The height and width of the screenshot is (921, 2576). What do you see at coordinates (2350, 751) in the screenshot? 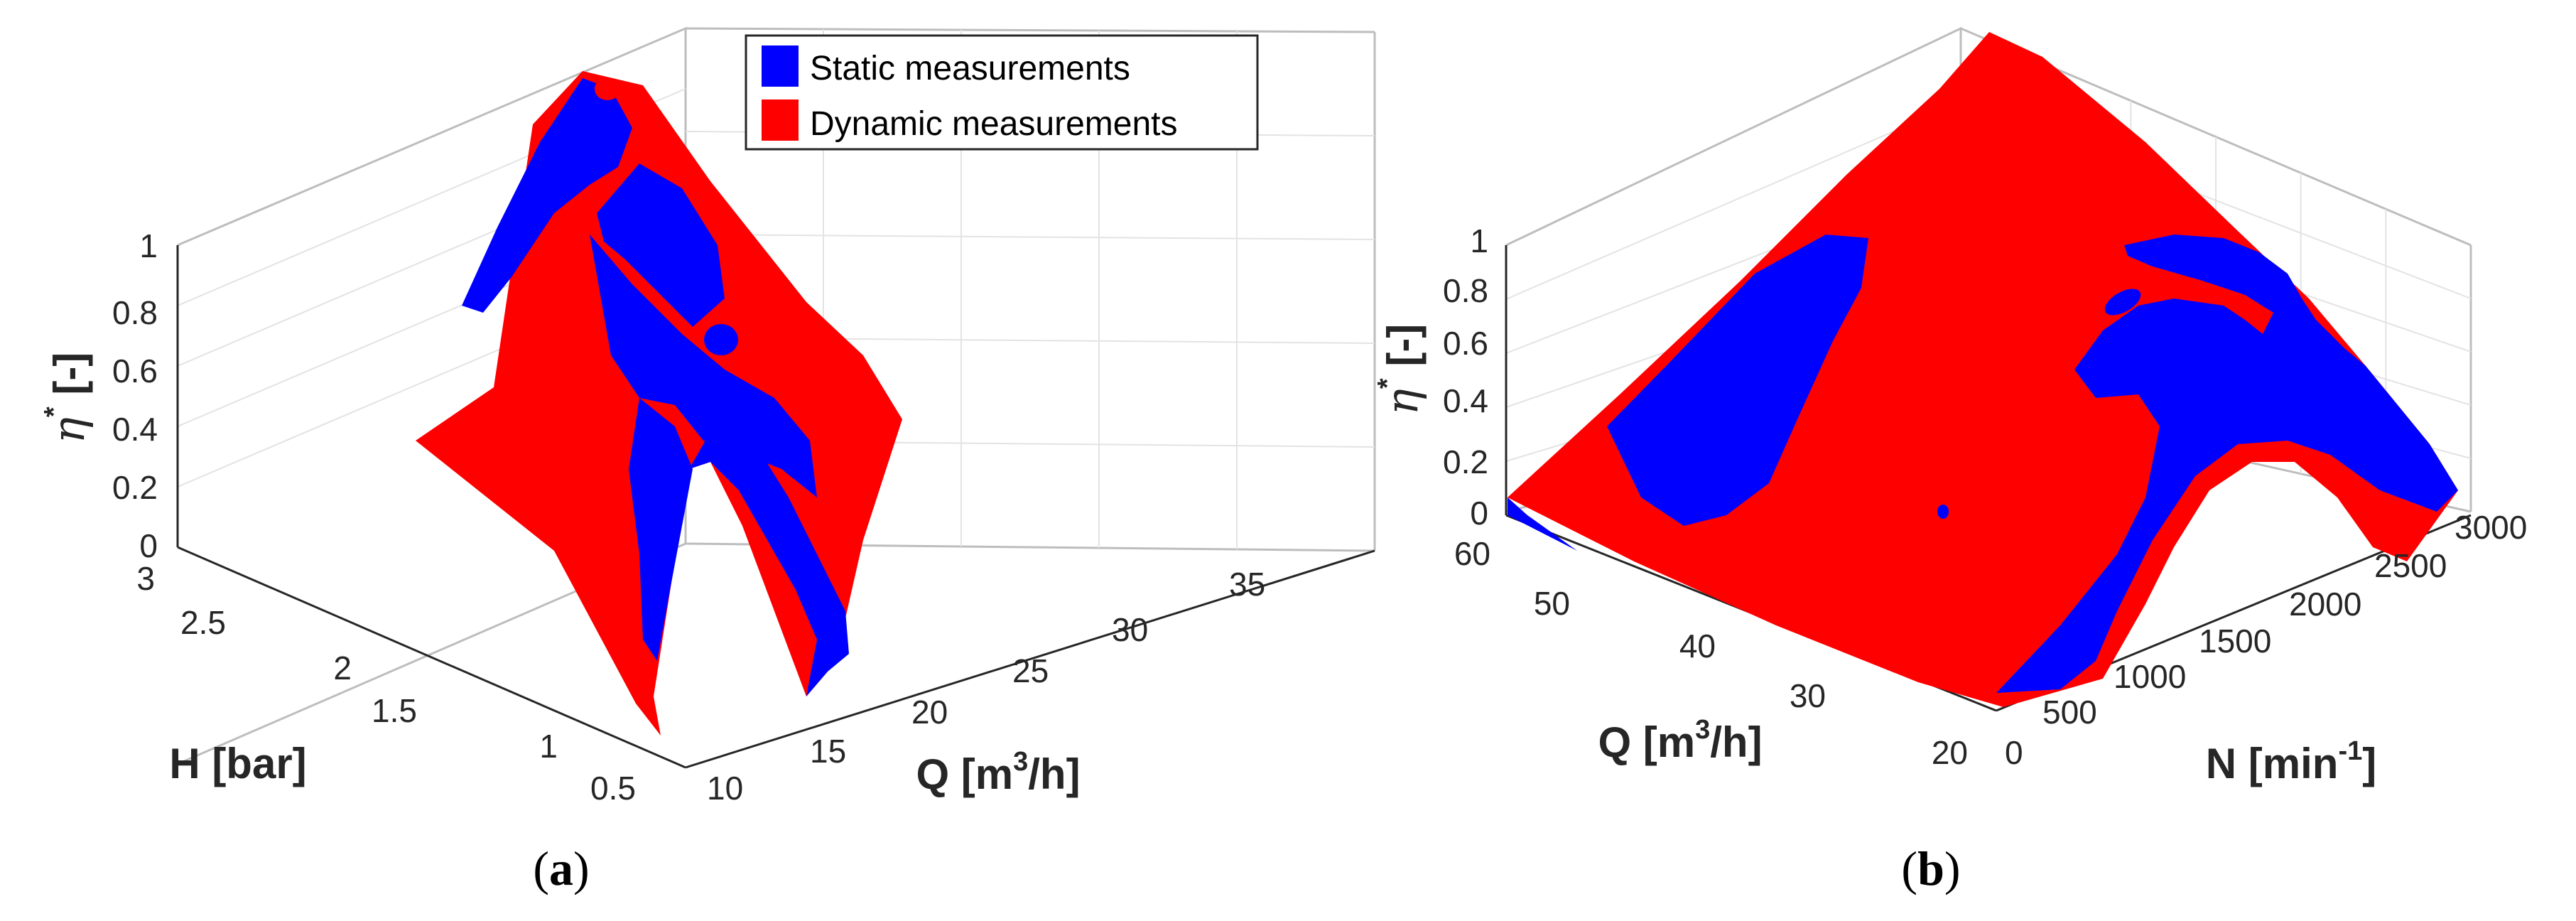
I see `panel-b-n-label-sup: -1` at bounding box center [2350, 751].